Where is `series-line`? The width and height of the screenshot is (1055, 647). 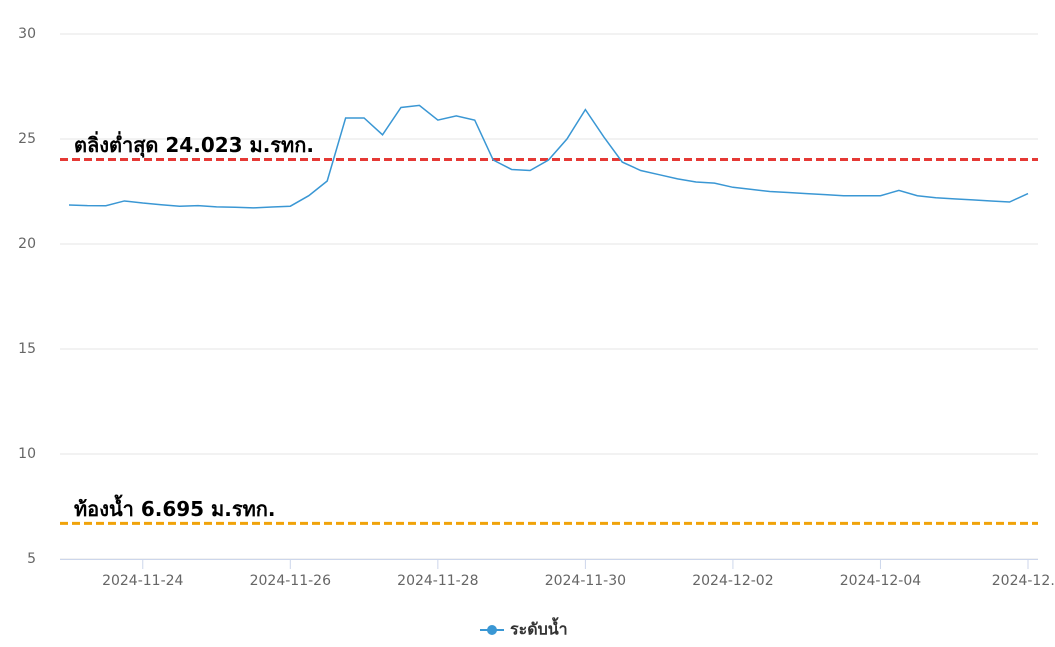
series-line is located at coordinates (548, 156).